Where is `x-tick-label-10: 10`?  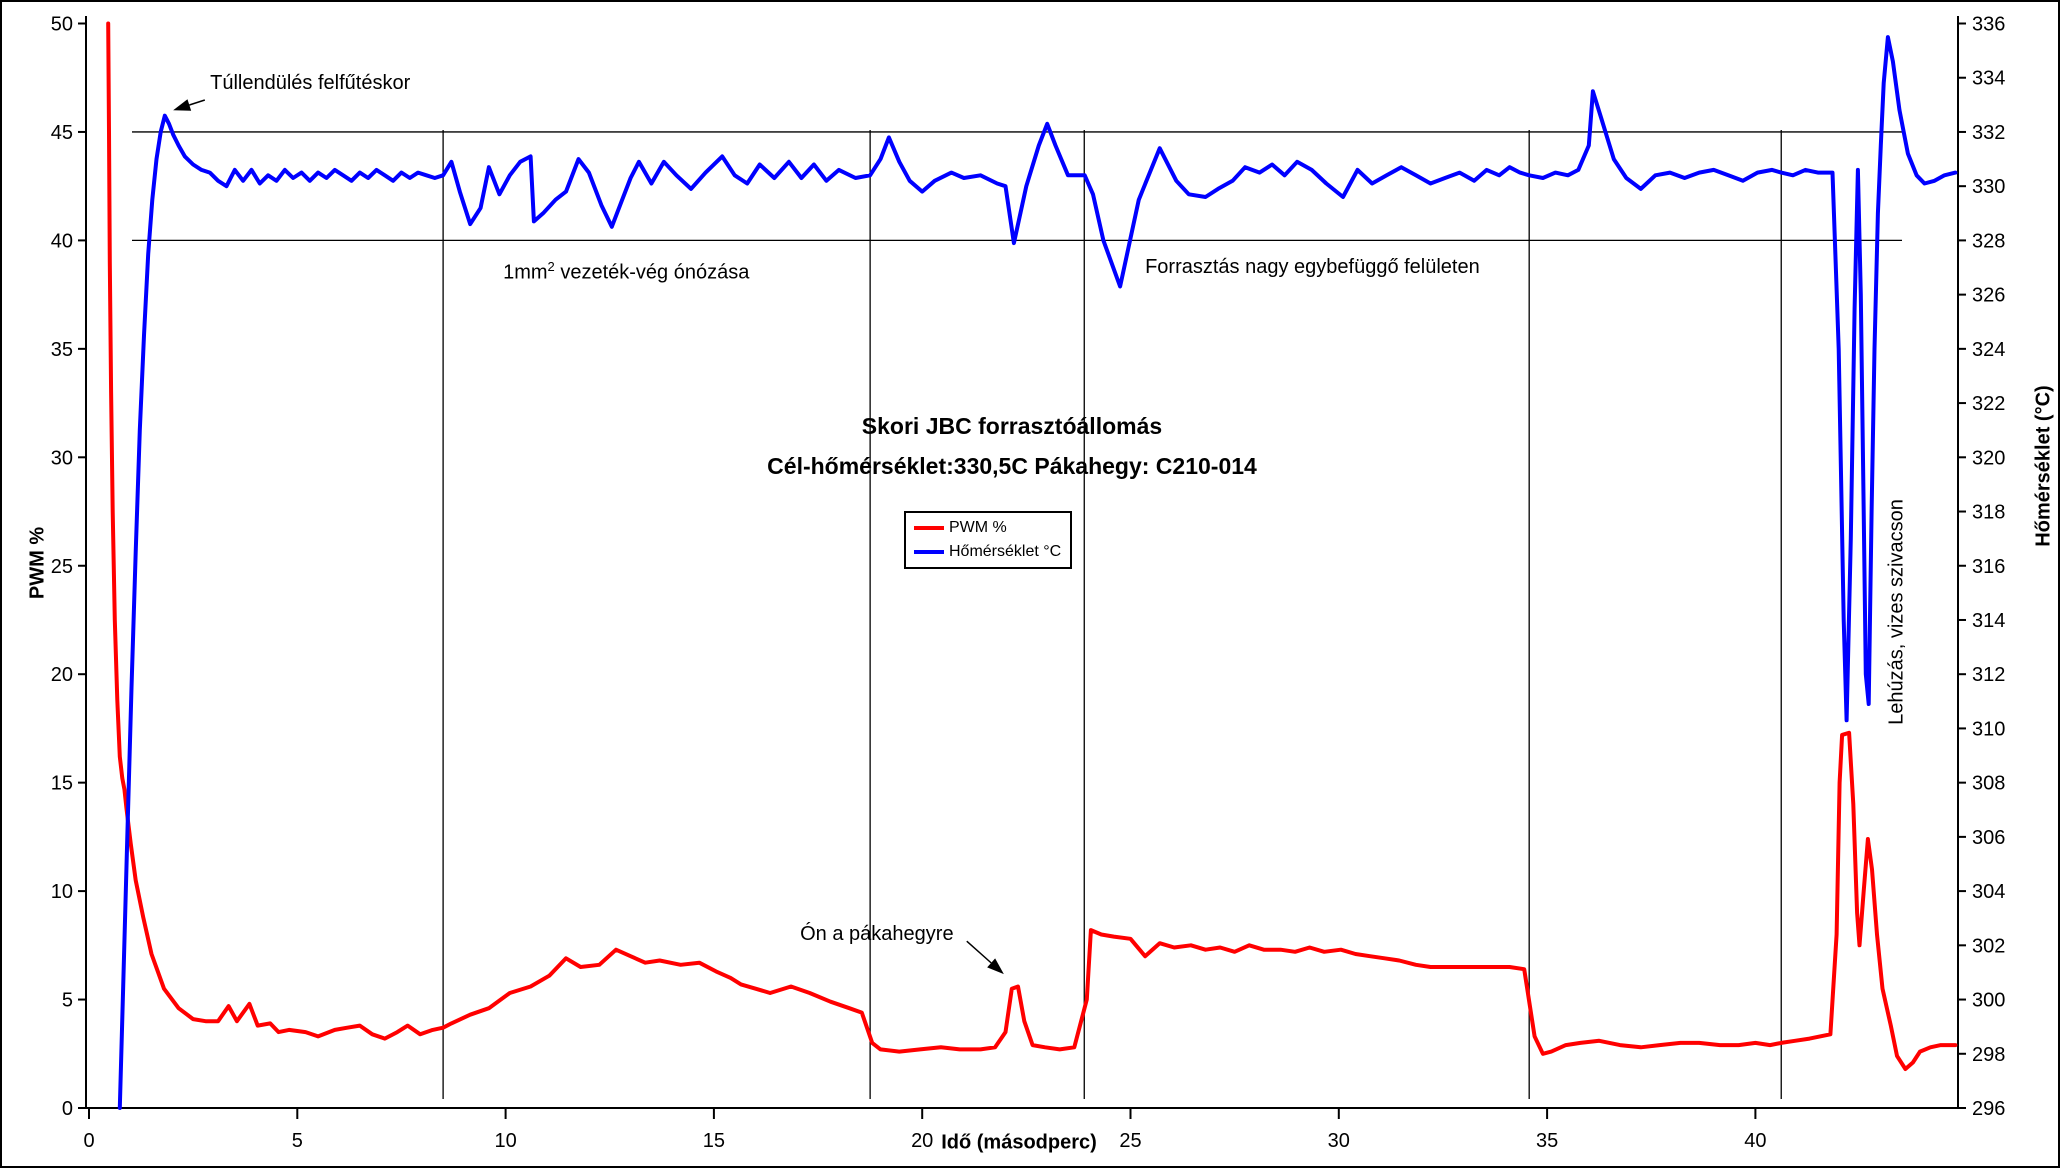
x-tick-label-10: 10 is located at coordinates (505, 1141).